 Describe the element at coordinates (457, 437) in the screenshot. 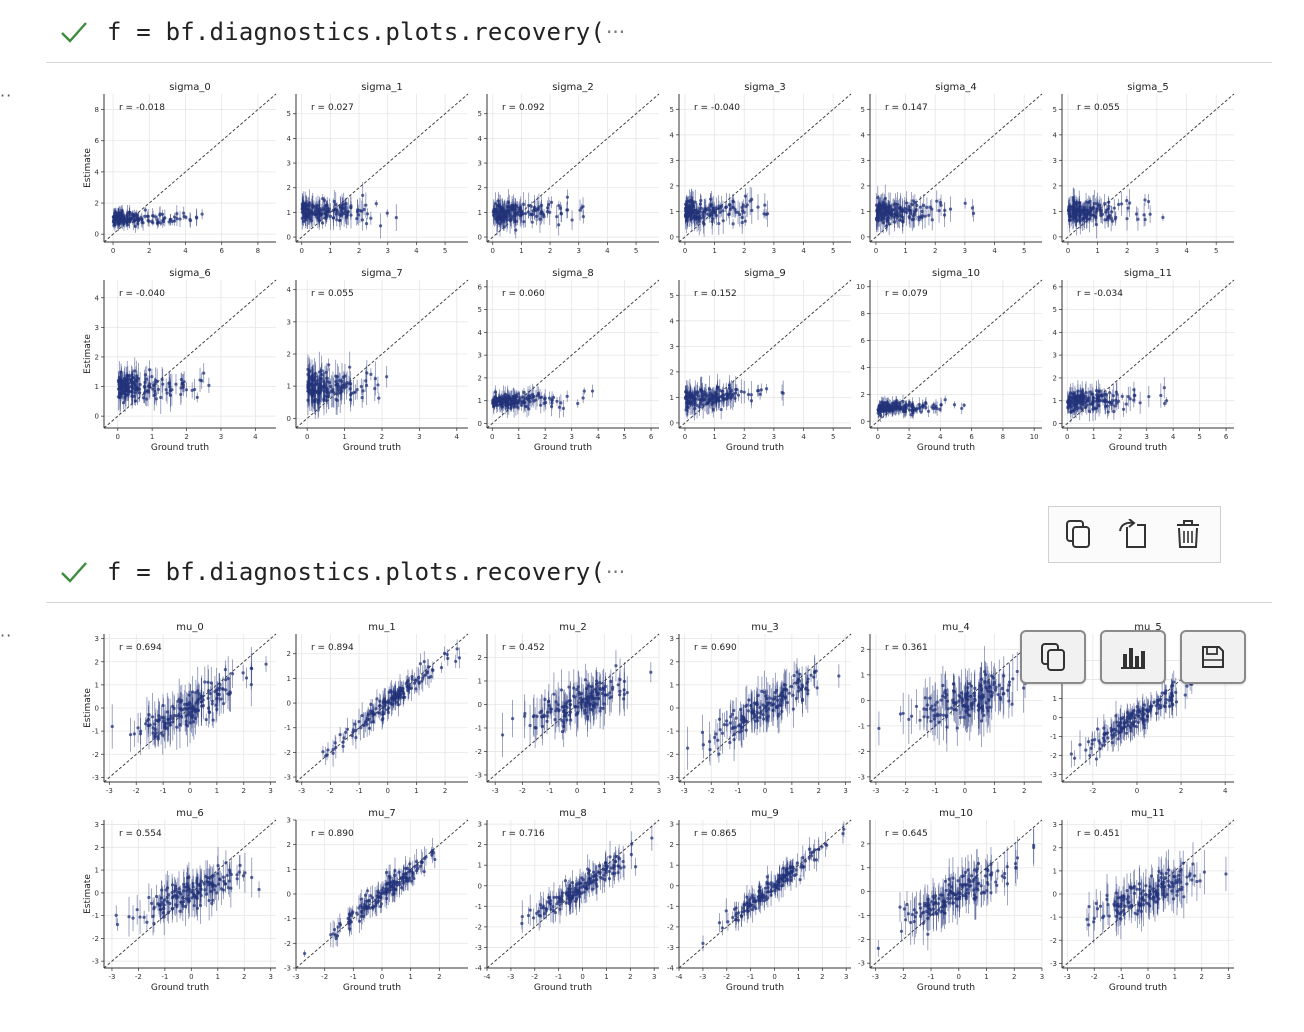

I see `x-tick-label: 4` at that location.